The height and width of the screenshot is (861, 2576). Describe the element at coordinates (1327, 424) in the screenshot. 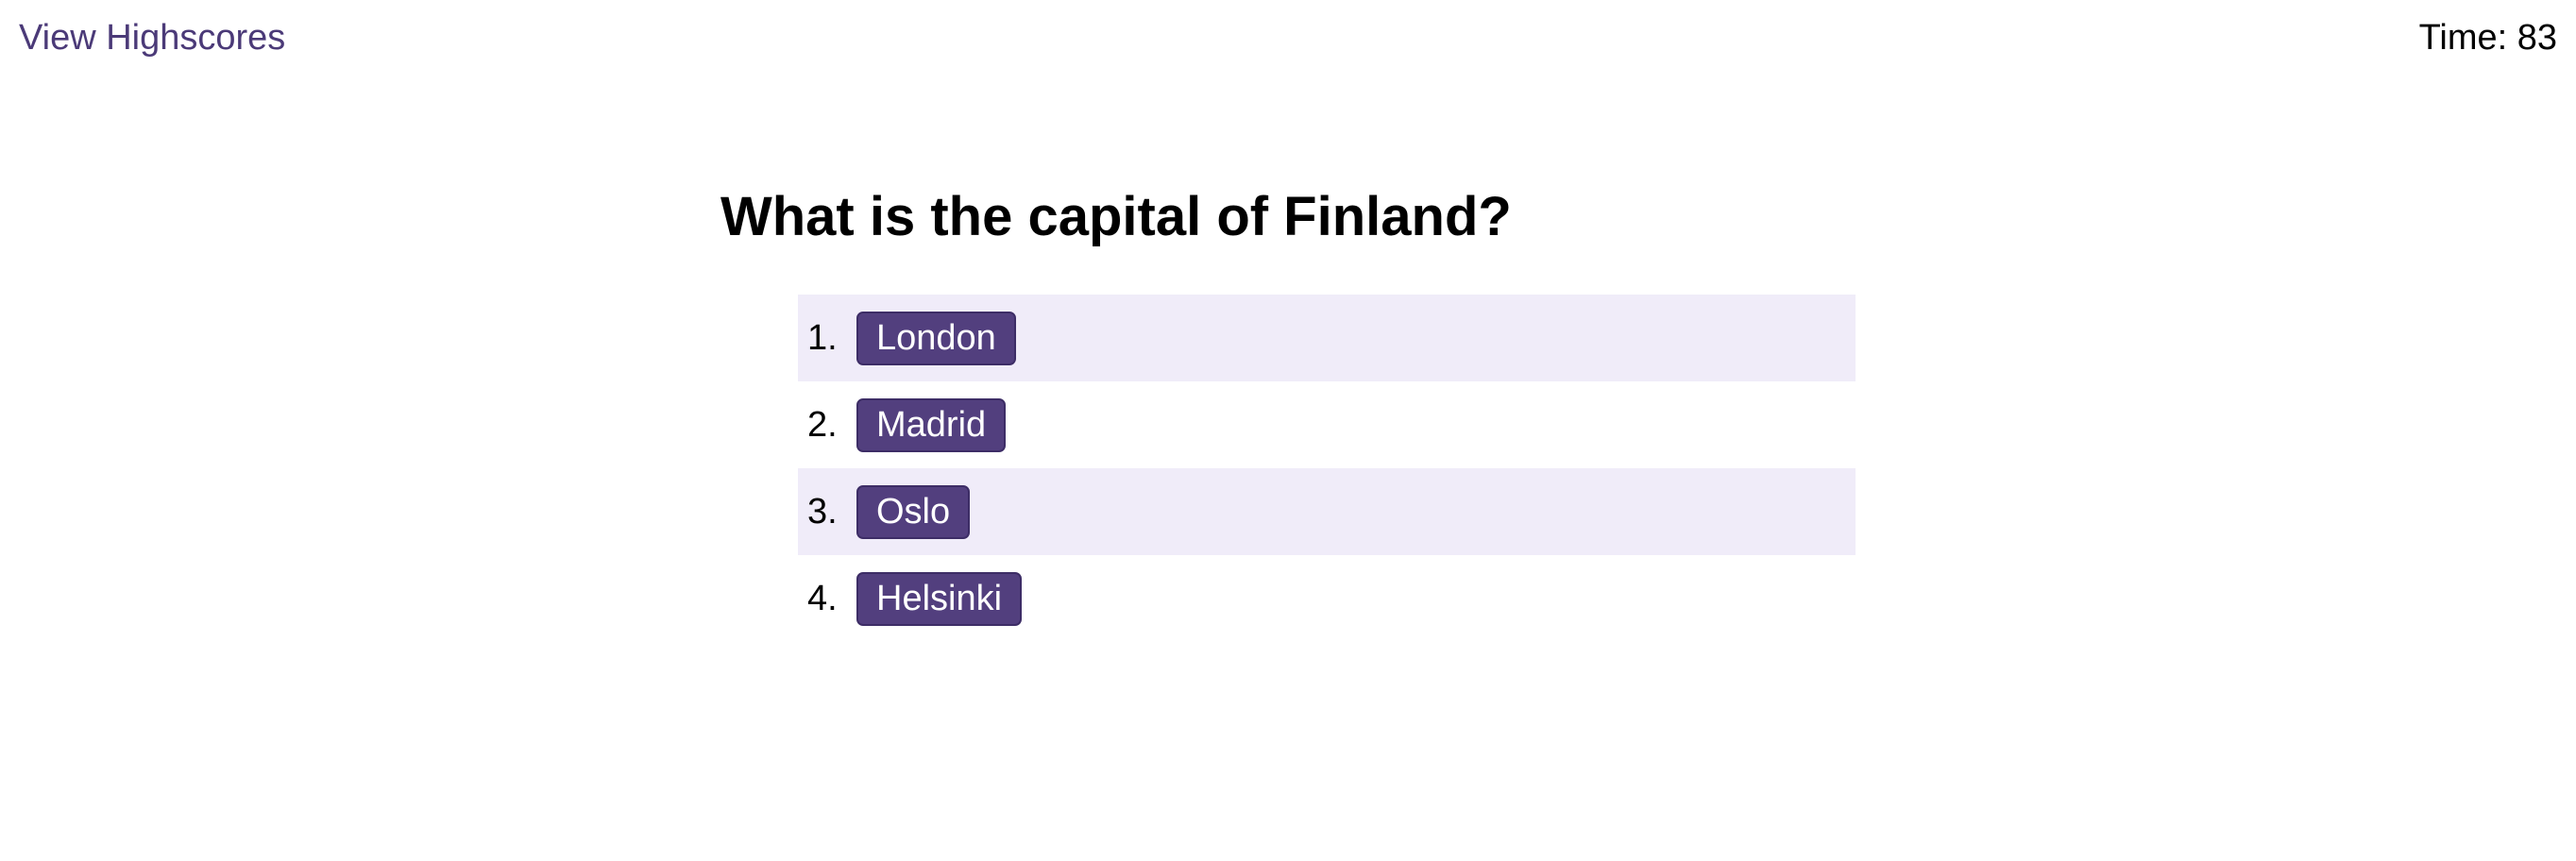

I see `answer-choice-2: 2. Madrid` at that location.